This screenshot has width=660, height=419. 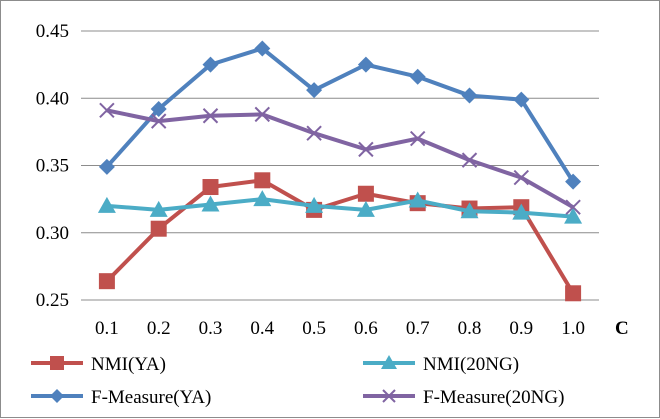 I want to click on series-NMI(20NG), so click(x=340, y=207).